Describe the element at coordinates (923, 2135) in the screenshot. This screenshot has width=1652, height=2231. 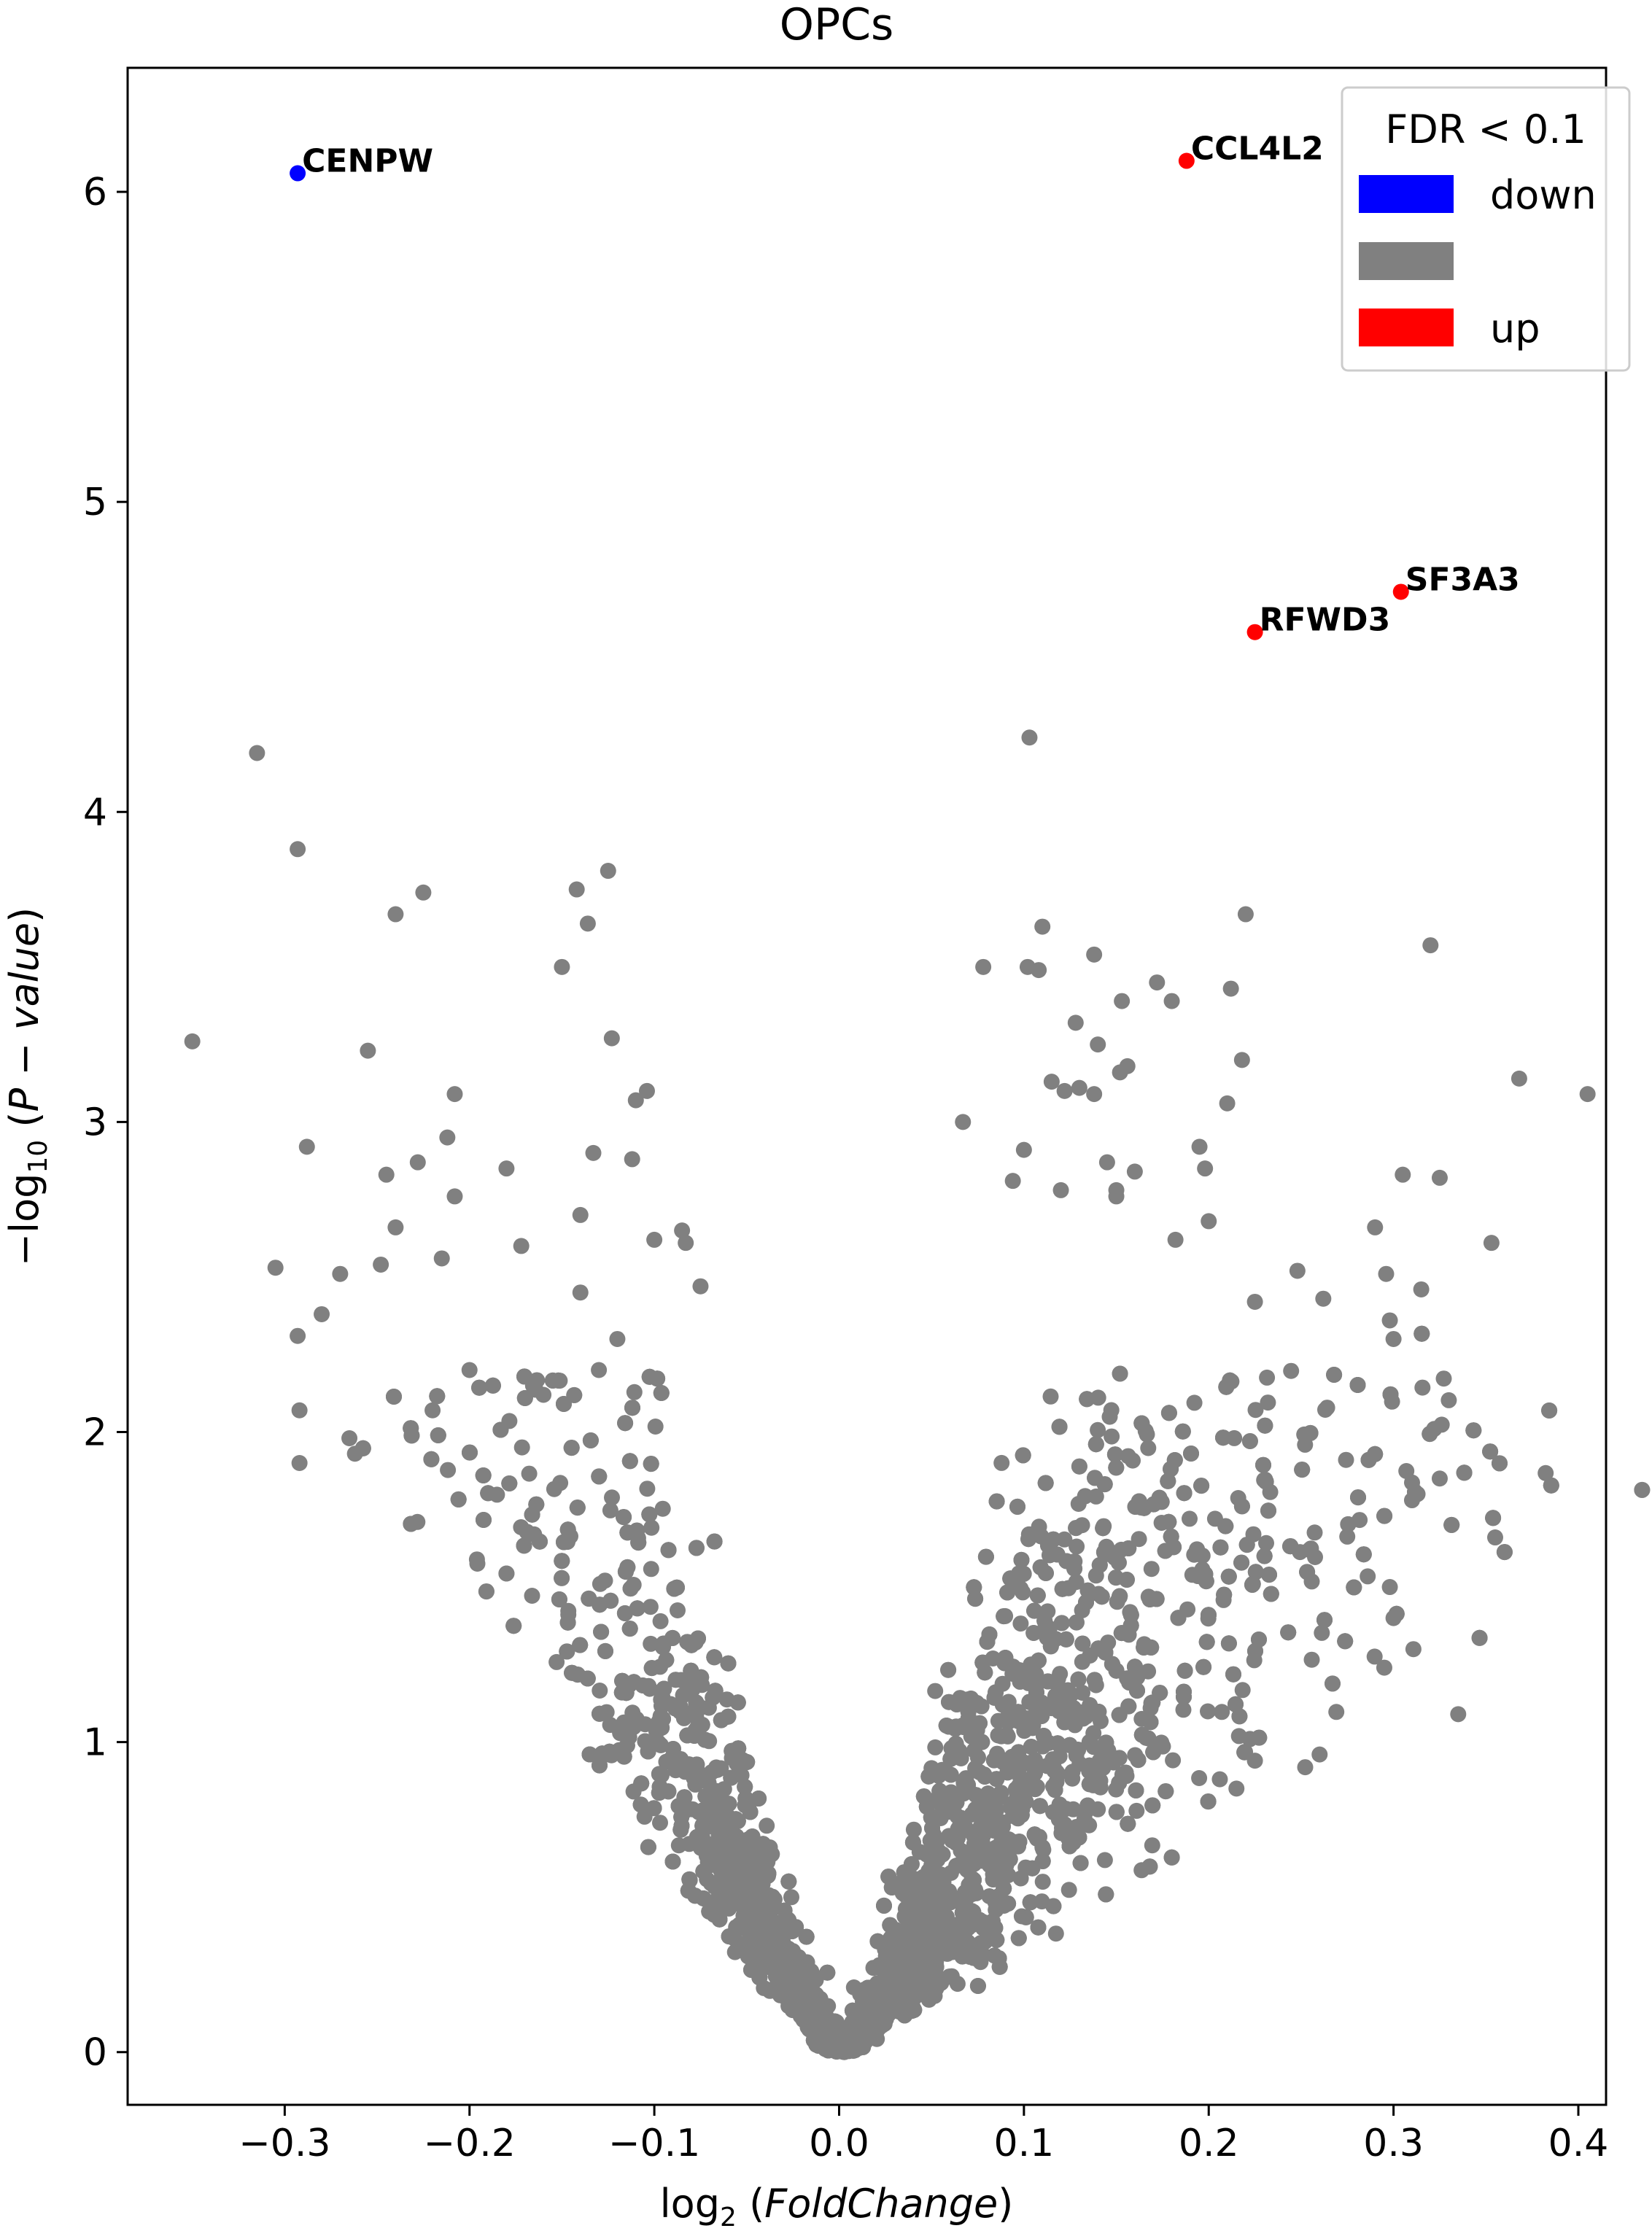
I see `x-axis-ticks: −0.3 −0.2 −0.1 0.0 0.1 0.2 0.3 0.4` at that location.